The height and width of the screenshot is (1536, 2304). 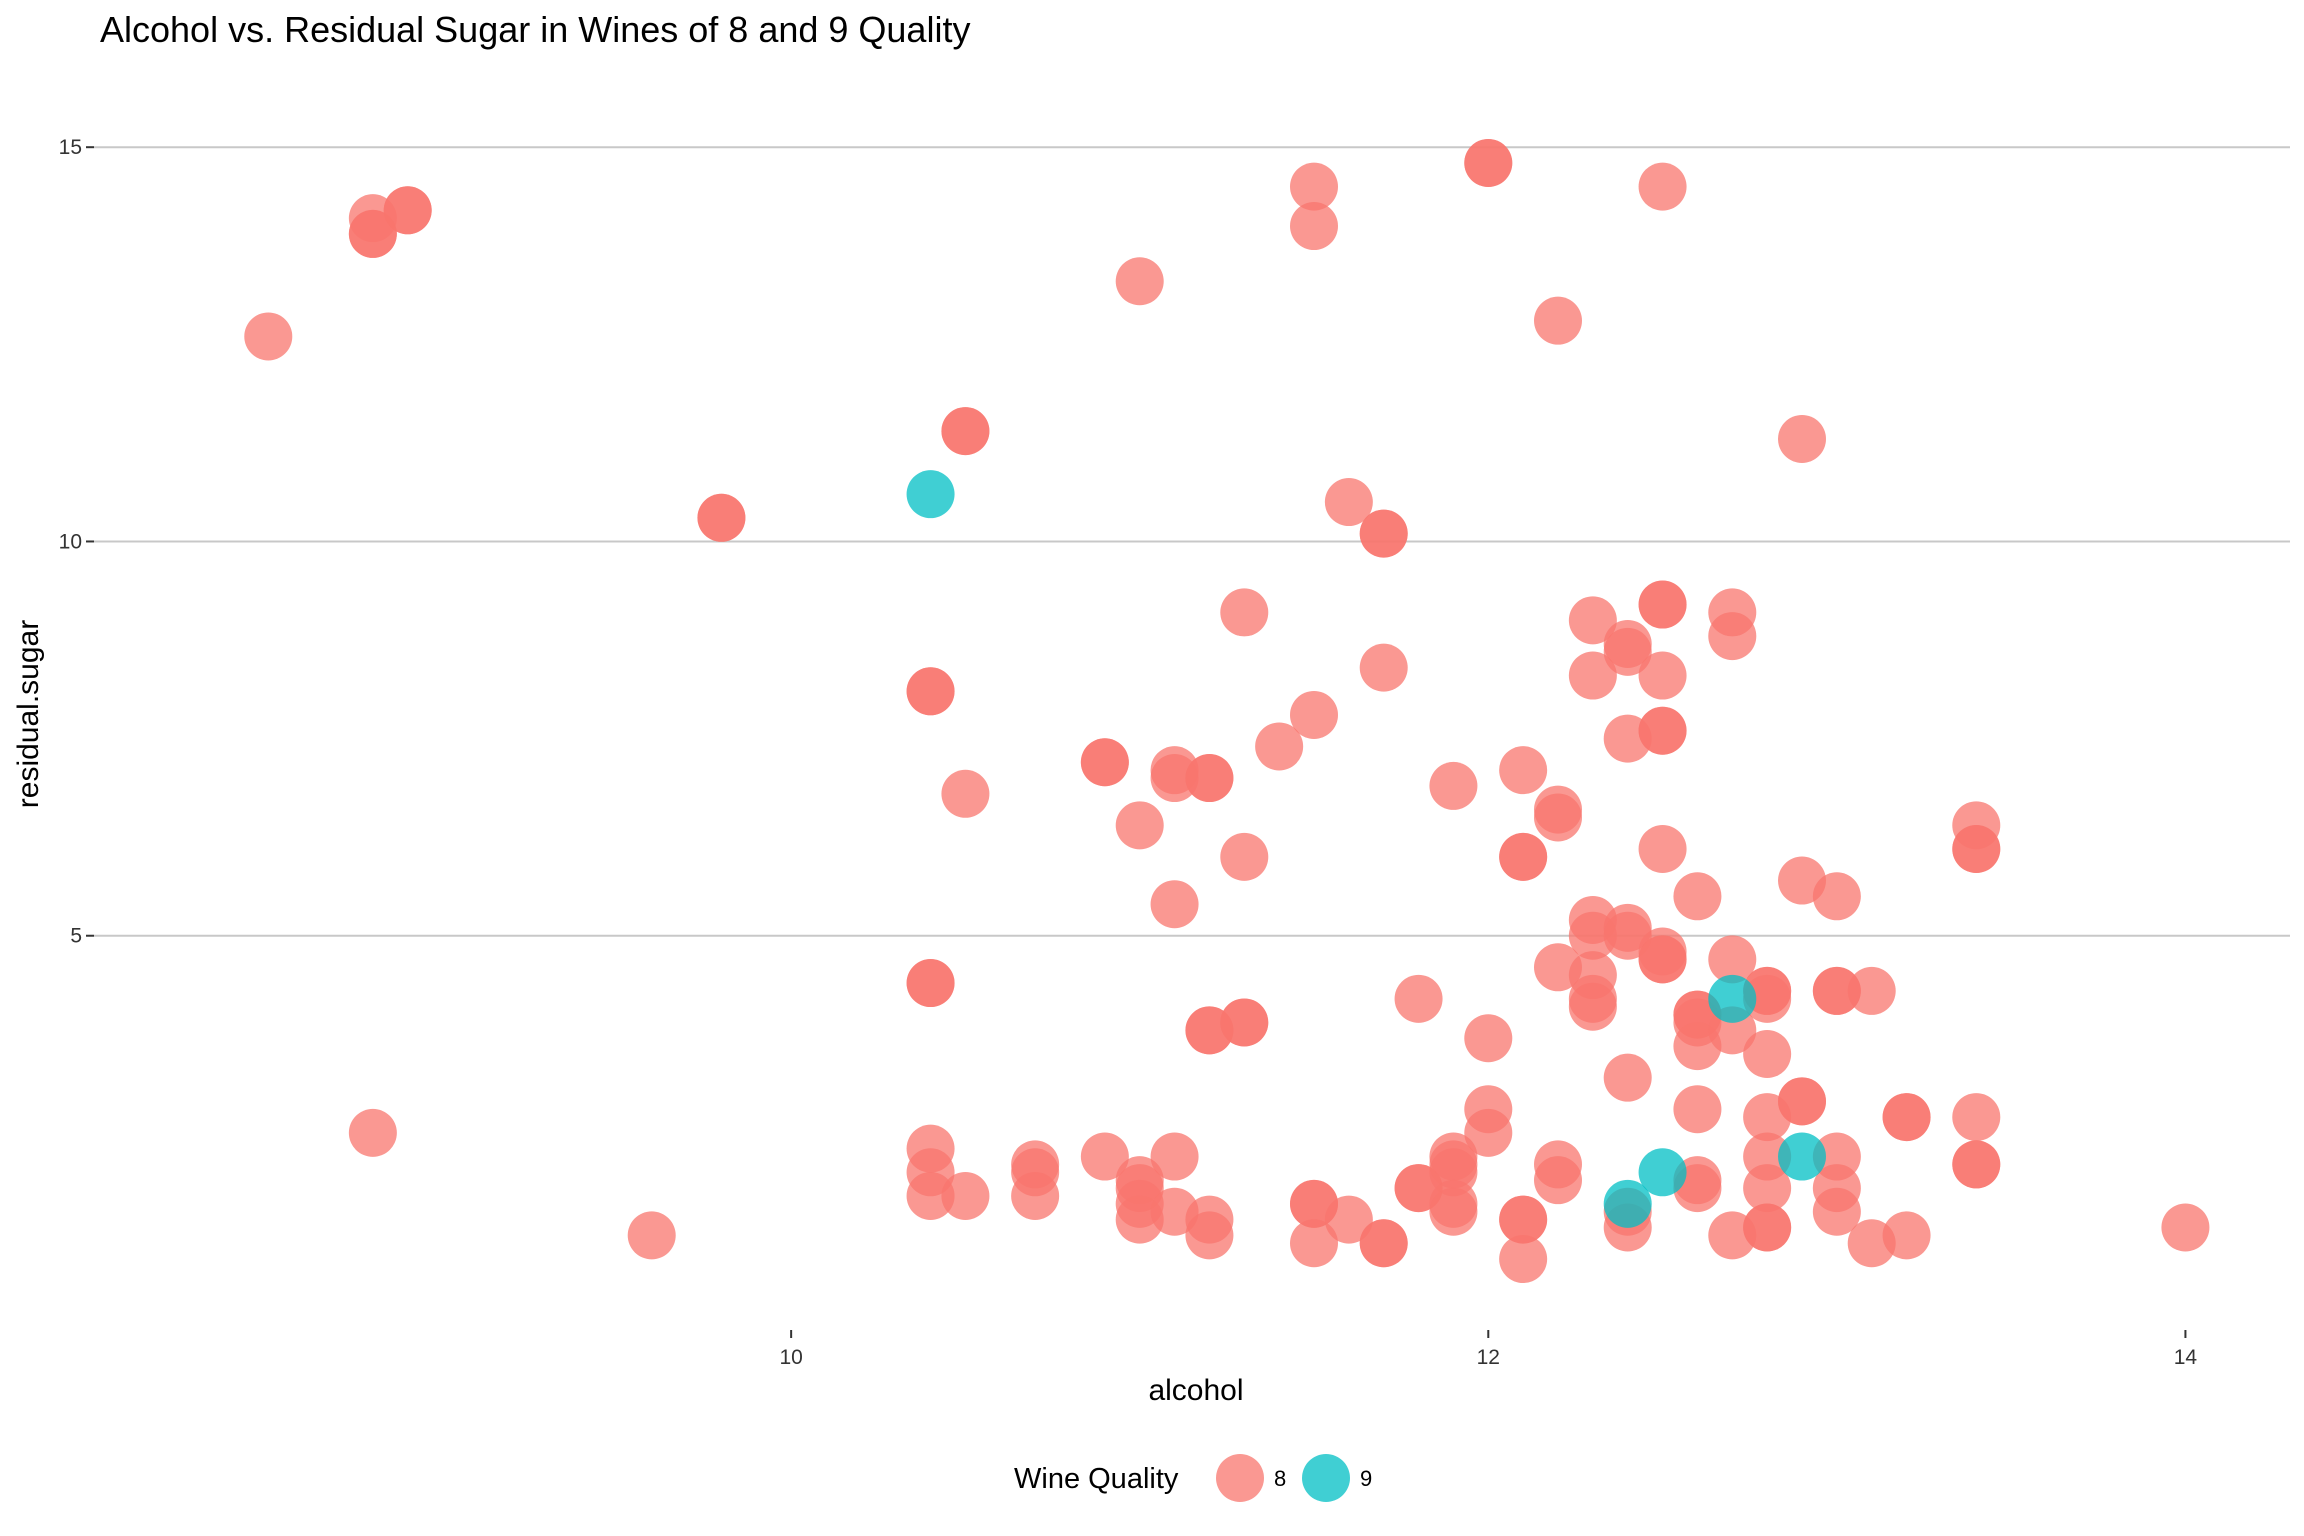 I want to click on y-tick-label-10: 10, so click(x=70, y=541).